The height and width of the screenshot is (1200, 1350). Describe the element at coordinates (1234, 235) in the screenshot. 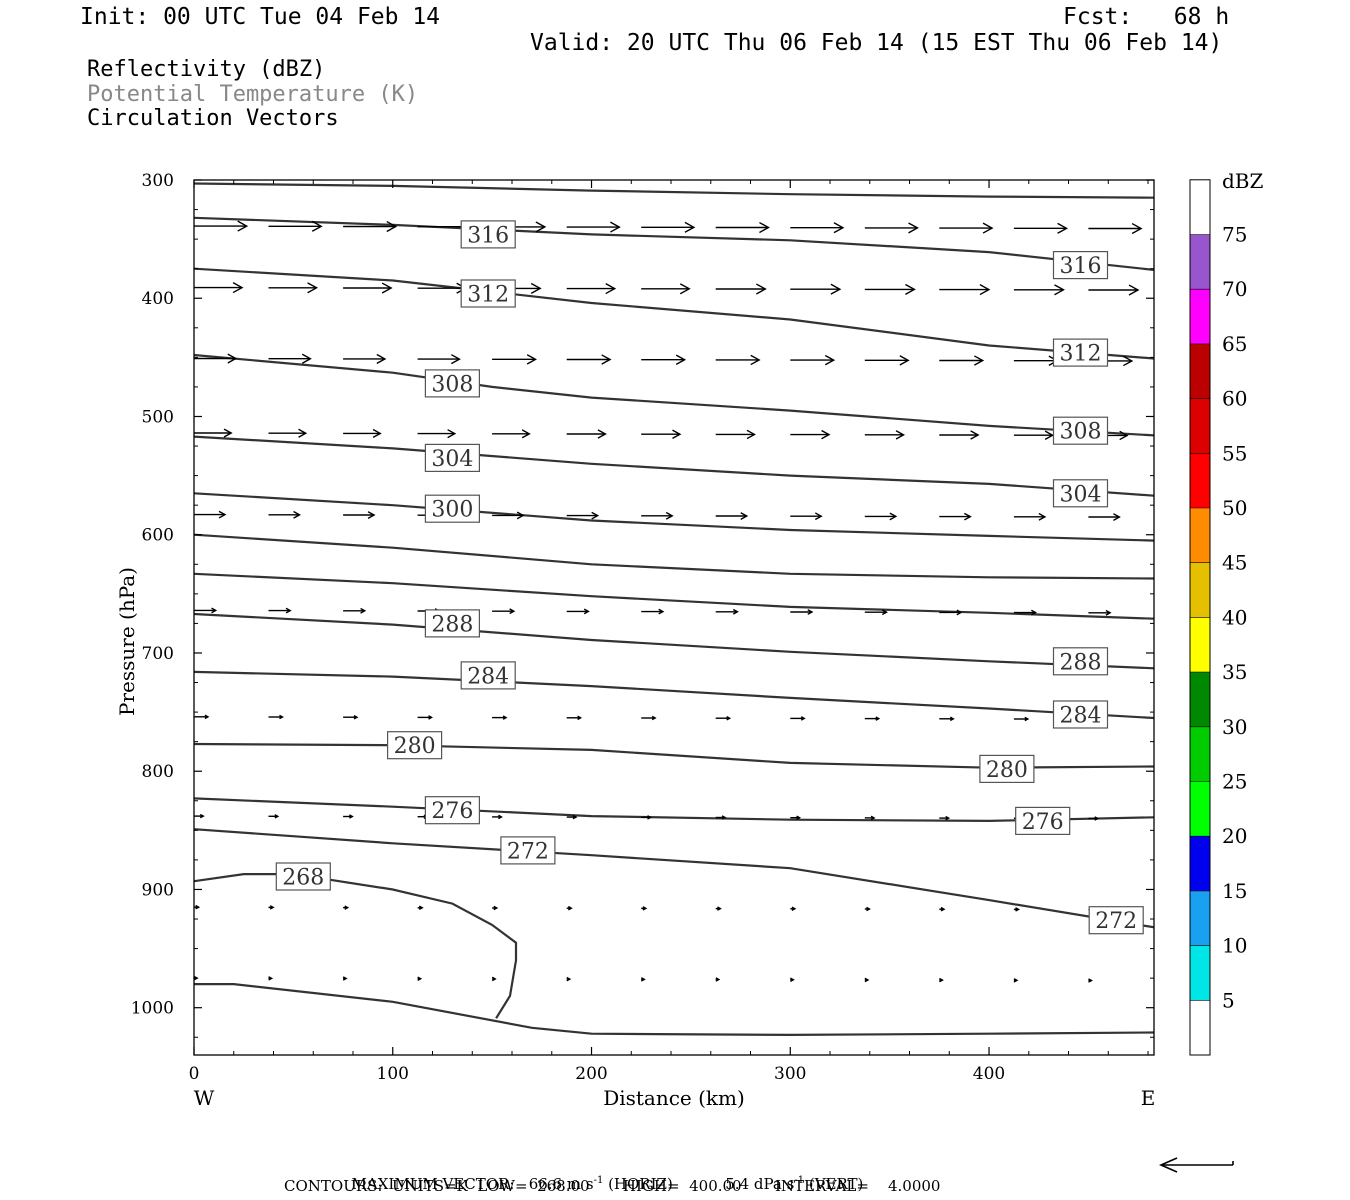

I see `colorbar-label: 75` at that location.